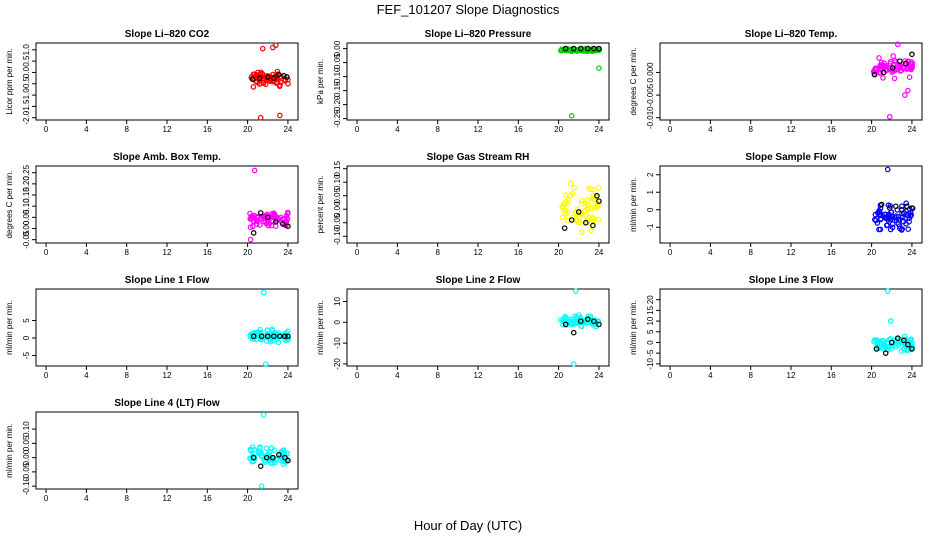 The width and height of the screenshot is (936, 540). Describe the element at coordinates (478, 280) in the screenshot. I see `panel-title: Slope Line 2 Flow` at that location.